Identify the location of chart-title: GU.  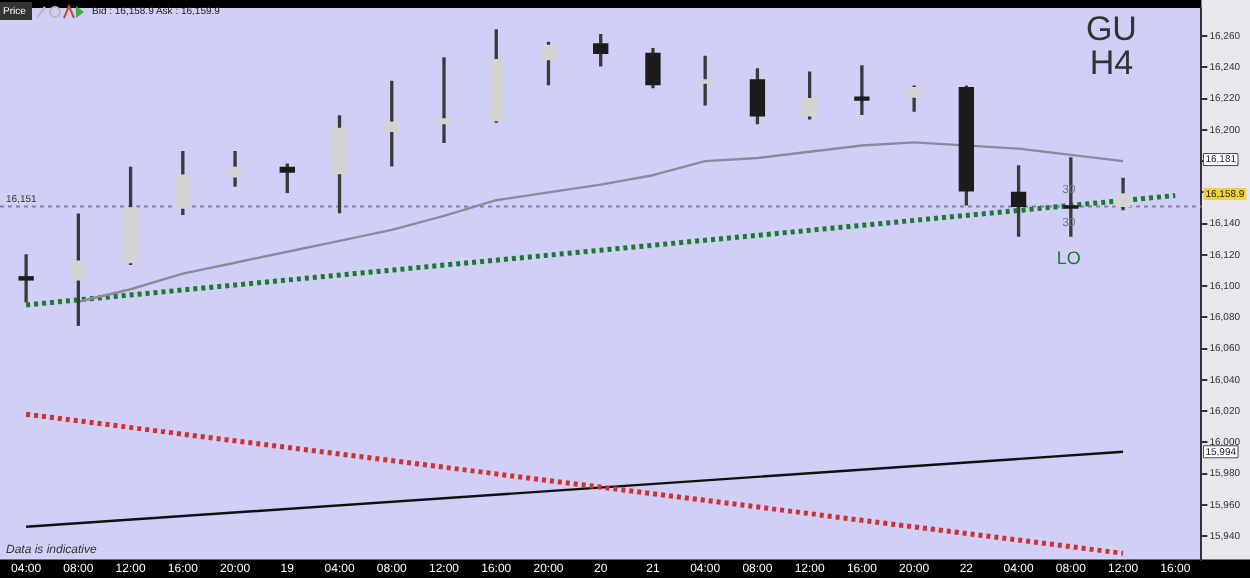
(1111, 29).